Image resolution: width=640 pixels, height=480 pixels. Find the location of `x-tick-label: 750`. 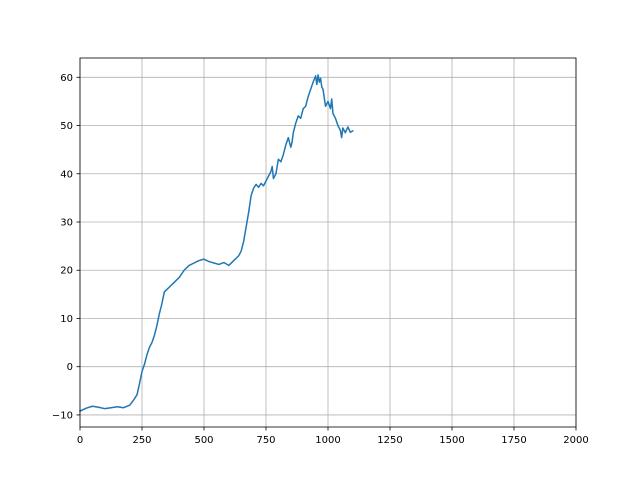

x-tick-label: 750 is located at coordinates (265, 440).